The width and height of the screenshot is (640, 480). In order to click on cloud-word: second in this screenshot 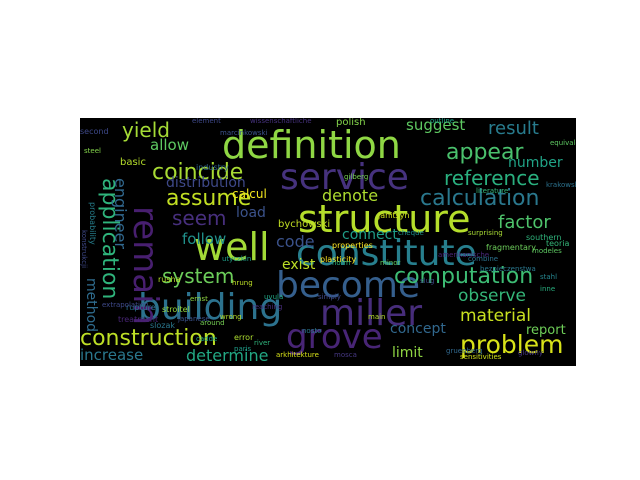, I will do `click(94, 131)`.